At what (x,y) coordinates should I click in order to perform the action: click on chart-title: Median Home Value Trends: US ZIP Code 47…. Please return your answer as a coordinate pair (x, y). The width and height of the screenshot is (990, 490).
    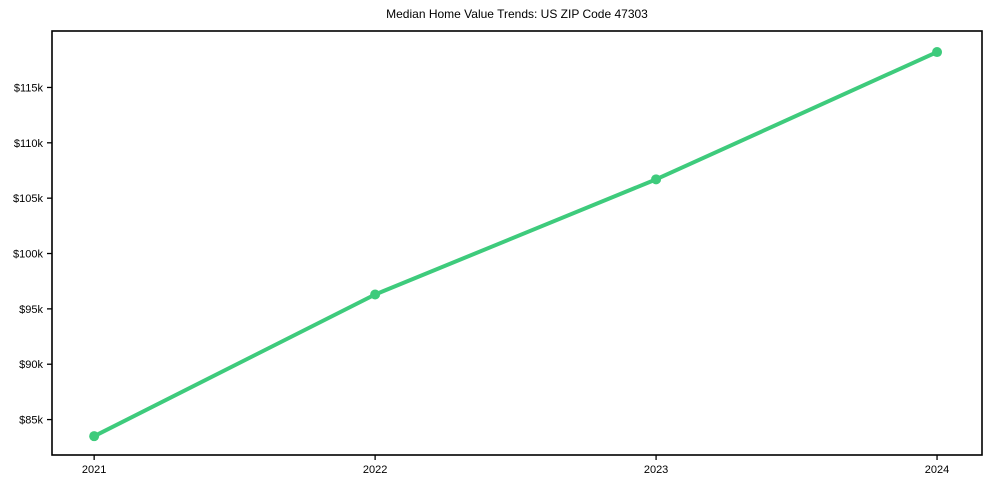
    Looking at the image, I should click on (517, 14).